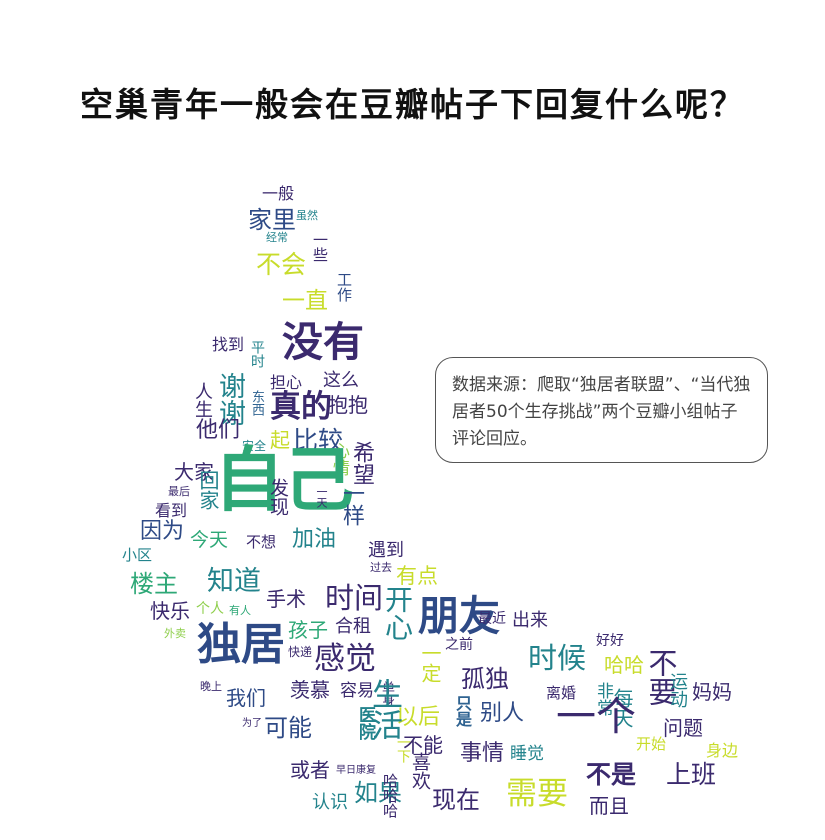 This screenshot has height=840, width=825. I want to click on cloud-word-19: 安全, so click(254, 446).